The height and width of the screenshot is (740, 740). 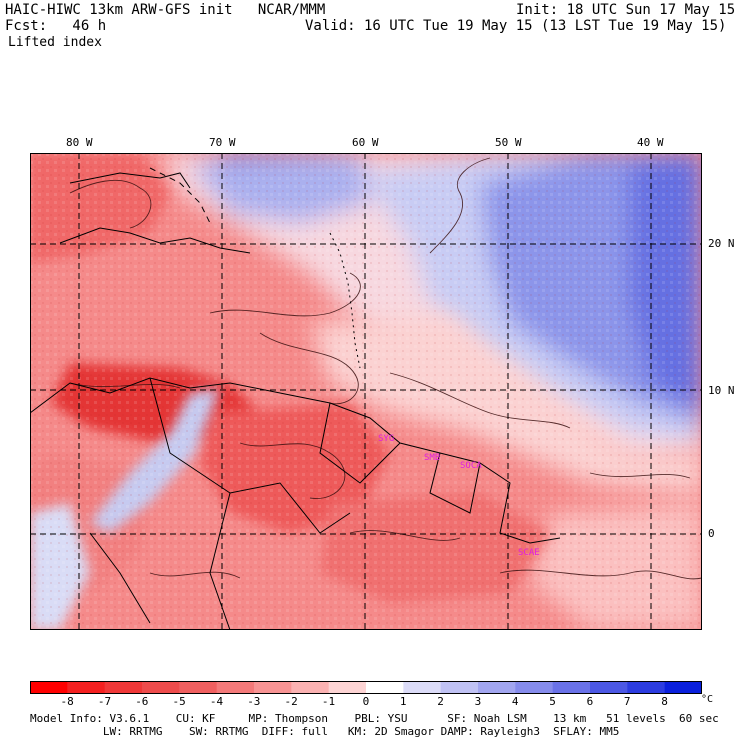 What do you see at coordinates (590, 701) in the screenshot?
I see `colorbar-tick-label: 6` at bounding box center [590, 701].